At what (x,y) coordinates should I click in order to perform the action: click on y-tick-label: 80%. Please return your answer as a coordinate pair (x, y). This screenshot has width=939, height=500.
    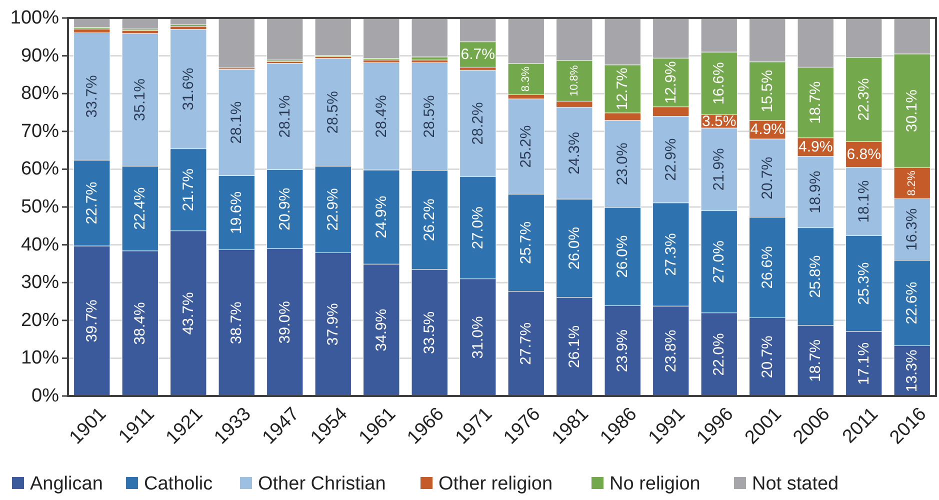
    Looking at the image, I should click on (40, 93).